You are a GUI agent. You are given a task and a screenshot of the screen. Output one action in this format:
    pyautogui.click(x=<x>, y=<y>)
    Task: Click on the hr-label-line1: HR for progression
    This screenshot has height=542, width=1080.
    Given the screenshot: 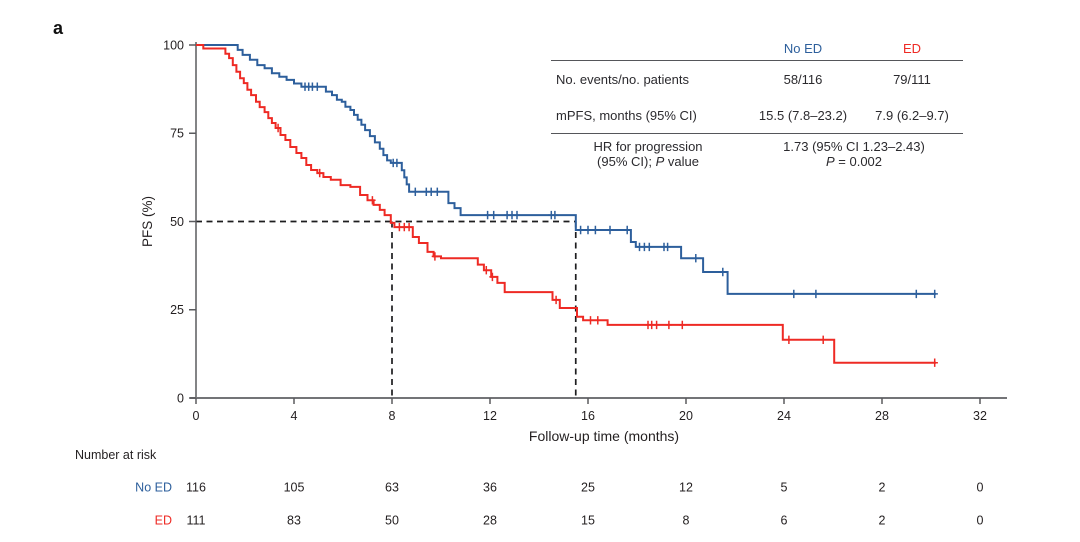 What is the action you would take?
    pyautogui.click(x=648, y=146)
    